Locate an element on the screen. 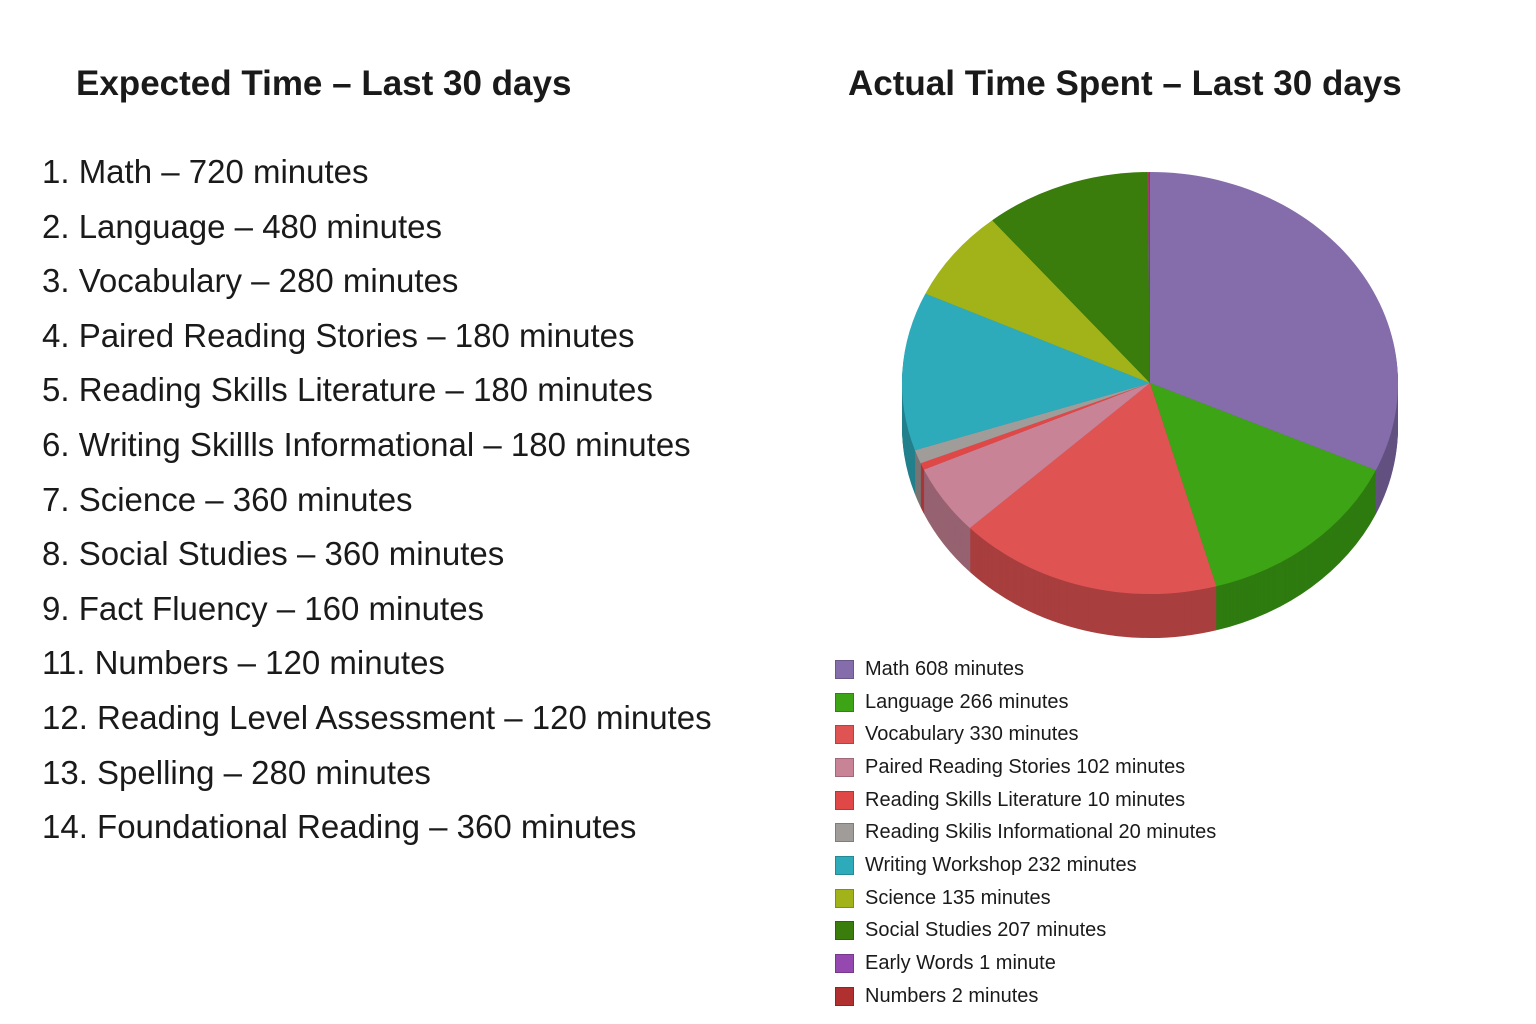  legend-item: Numbers 2 minutes is located at coordinates (1025, 996).